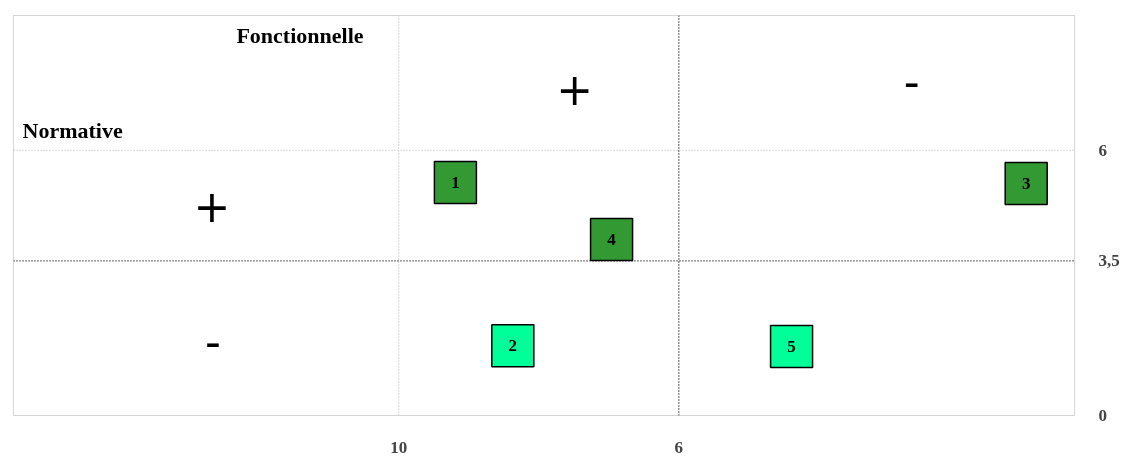 The height and width of the screenshot is (456, 1122). Describe the element at coordinates (1026, 183) in the screenshot. I see `annotation: 3` at that location.